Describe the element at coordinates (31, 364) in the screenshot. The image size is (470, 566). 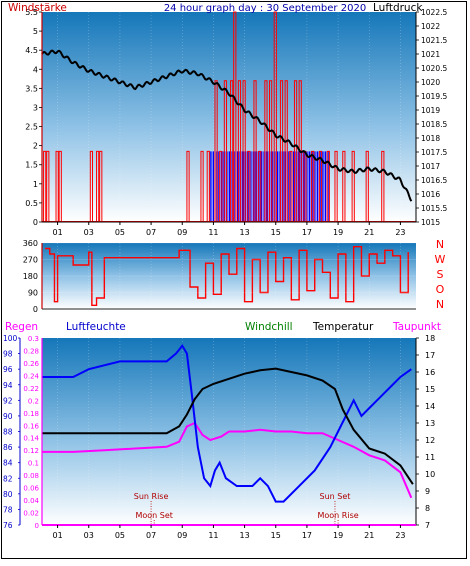
I see `rain-tick-label: 0.26` at that location.